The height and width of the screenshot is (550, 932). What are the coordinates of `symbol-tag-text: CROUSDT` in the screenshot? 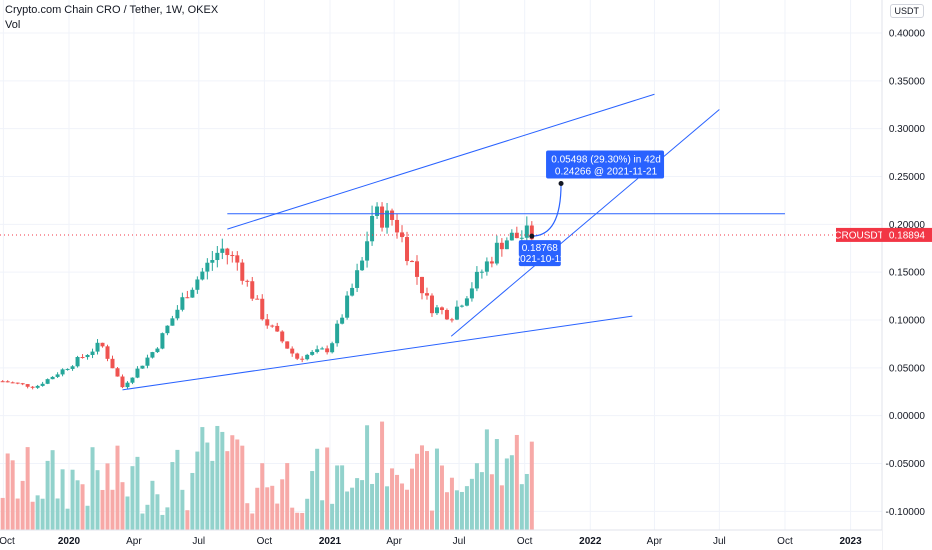 It's located at (858, 235).